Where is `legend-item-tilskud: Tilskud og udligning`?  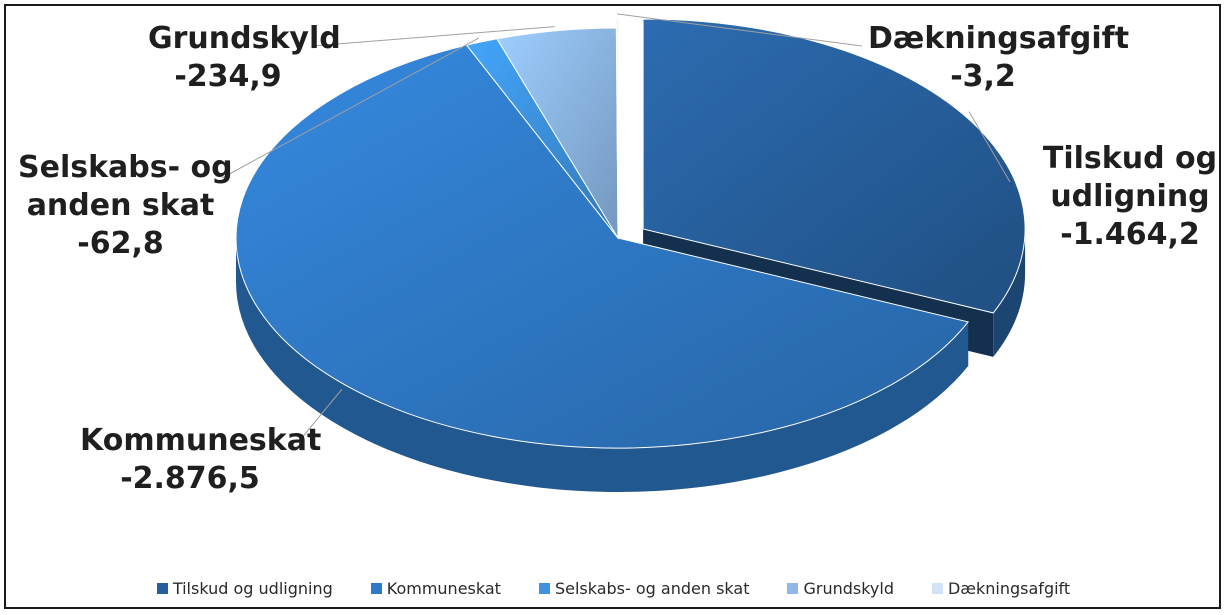 legend-item-tilskud: Tilskud og udligning is located at coordinates (244, 588).